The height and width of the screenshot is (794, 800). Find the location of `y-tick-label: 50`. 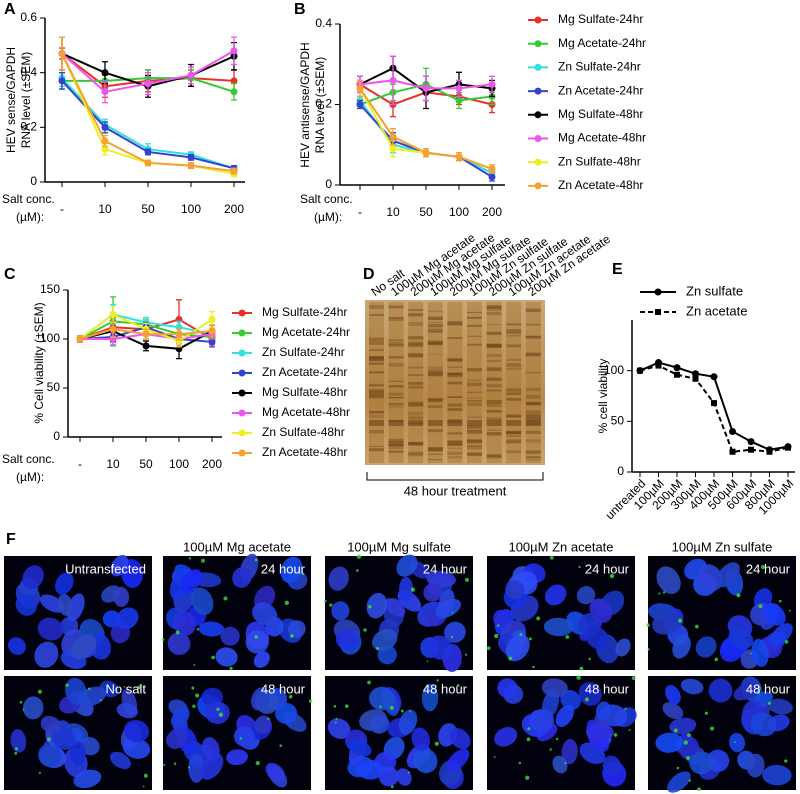

y-tick-label: 50 is located at coordinates (618, 421).